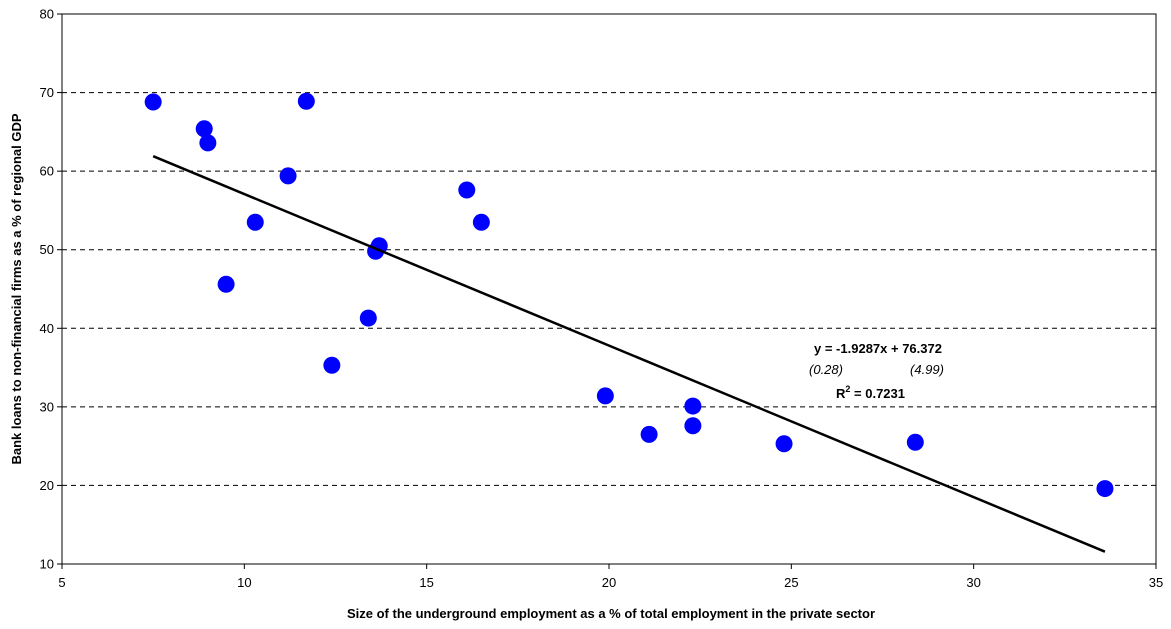 This screenshot has width=1171, height=629. What do you see at coordinates (609, 582) in the screenshot?
I see `x-tick-label: 20` at bounding box center [609, 582].